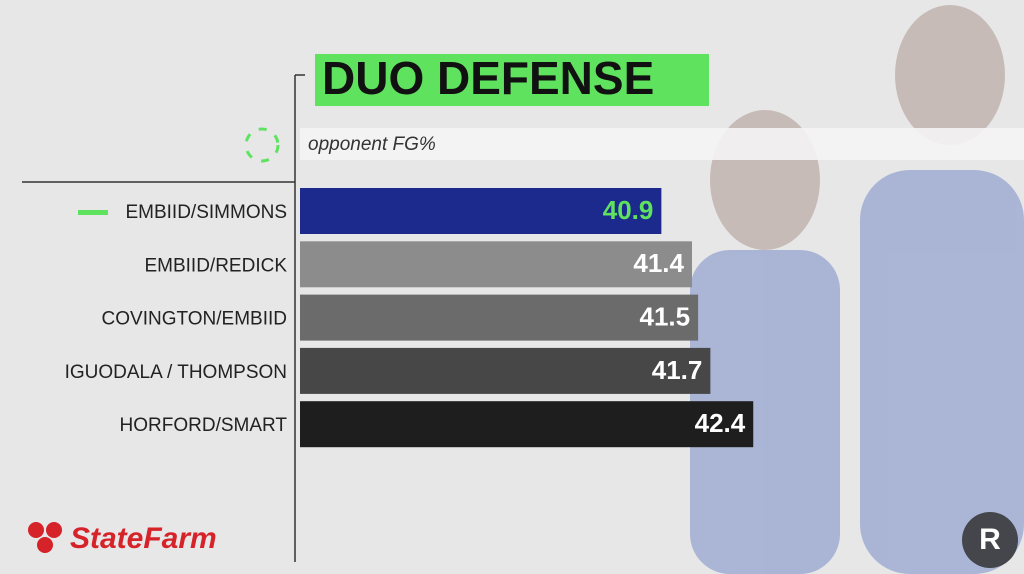 The image size is (1024, 574). Describe the element at coordinates (720, 423) in the screenshot. I see `value-label: 42.4` at that location.